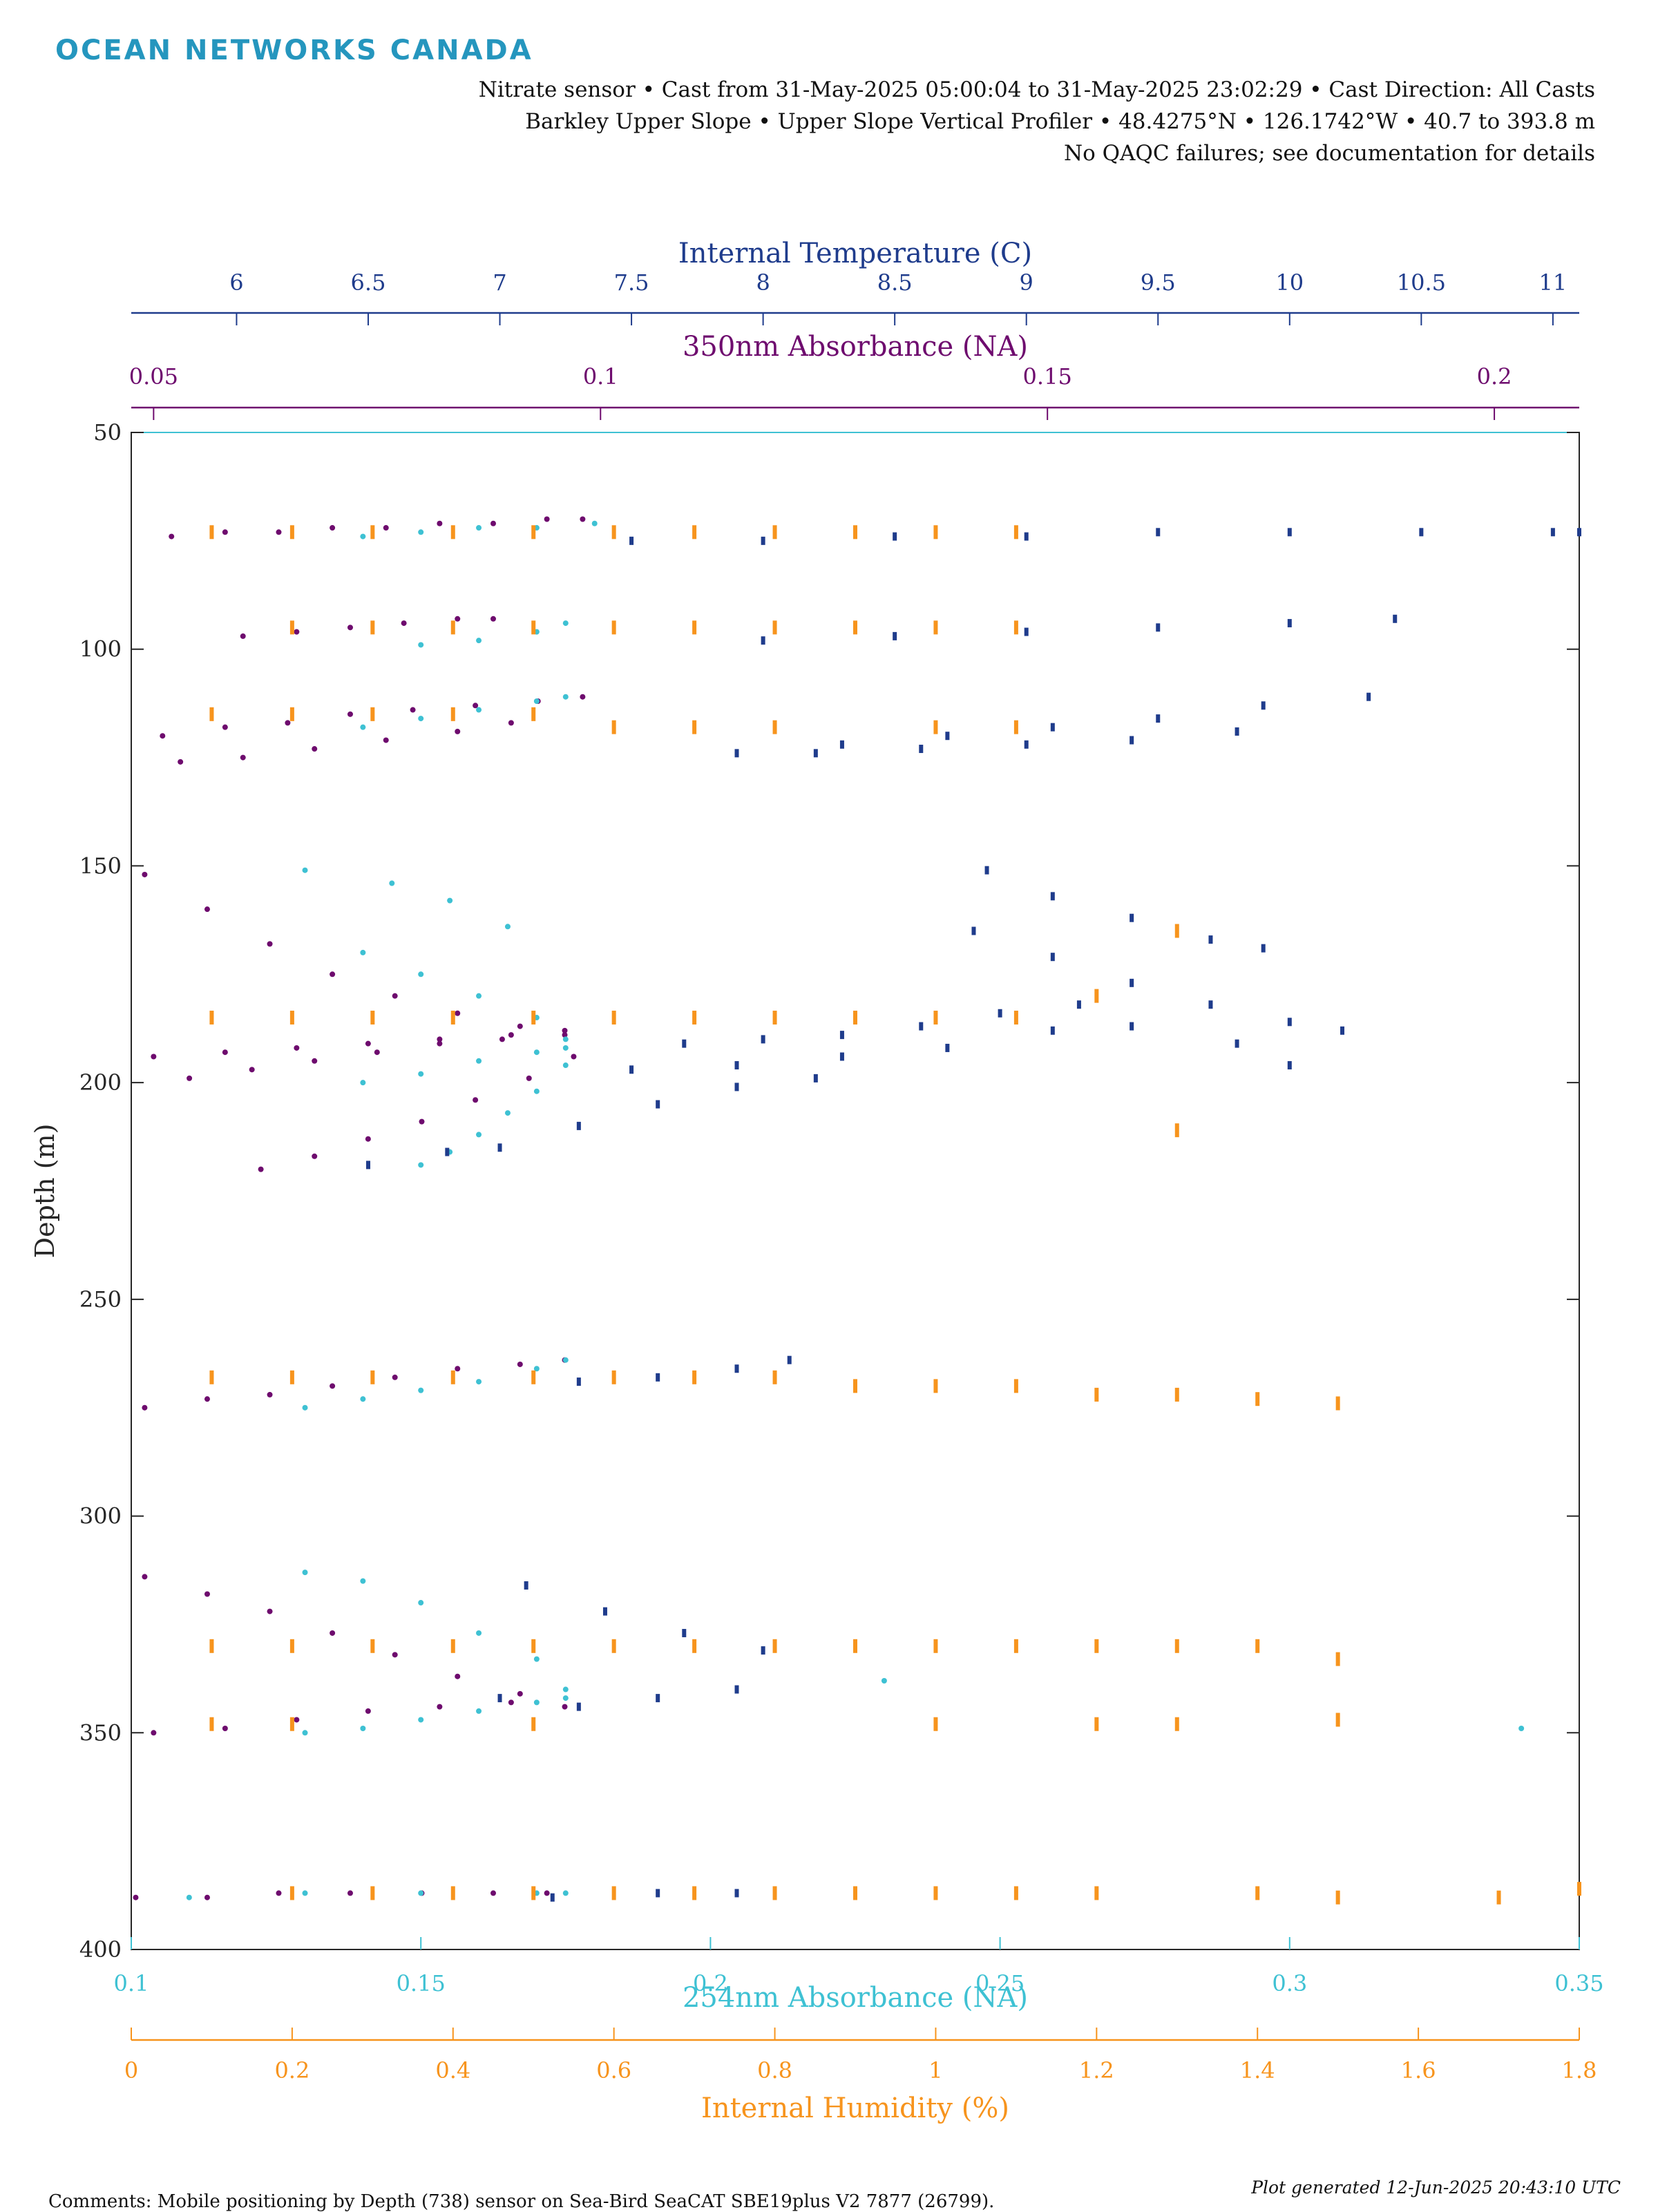 The height and width of the screenshot is (2212, 1658). I want to click on abs254-tick-label: 0.35, so click(1578, 1983).